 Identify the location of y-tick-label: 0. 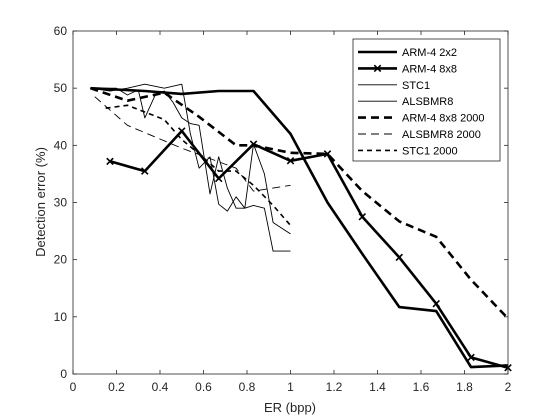
(63, 374).